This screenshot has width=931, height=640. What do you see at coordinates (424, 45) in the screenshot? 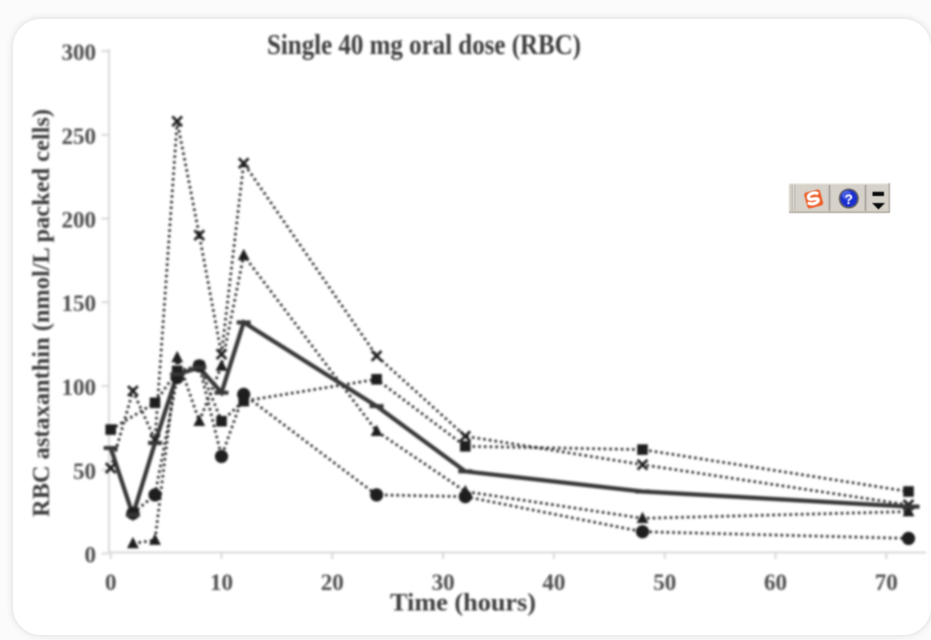
I see `svg-text: Single 40 mg oral dose (RBC)` at bounding box center [424, 45].